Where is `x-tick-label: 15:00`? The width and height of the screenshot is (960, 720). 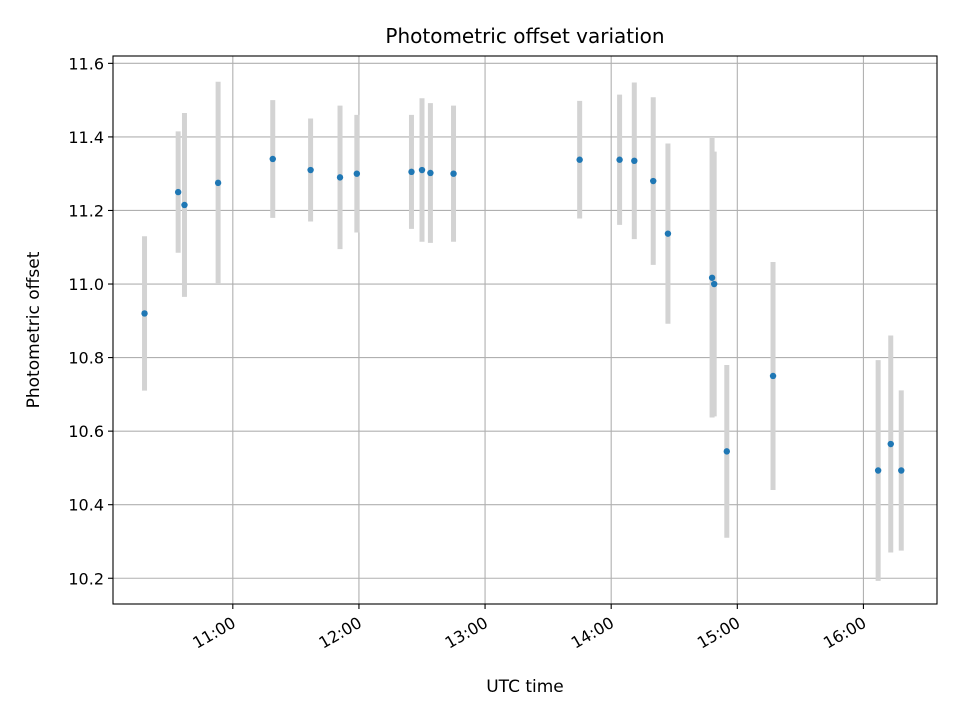 x-tick-label: 15:00 is located at coordinates (718, 633).